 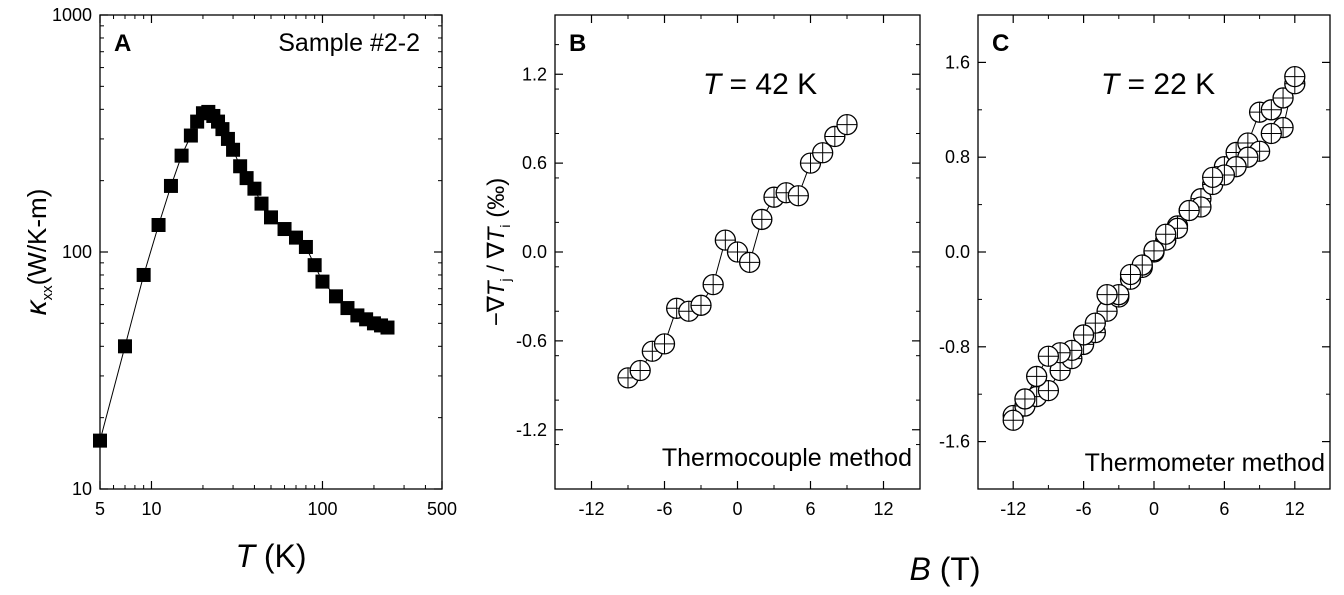 What do you see at coordinates (496, 259) in the screenshot?
I see `y-axis-part: / ∇` at bounding box center [496, 259].